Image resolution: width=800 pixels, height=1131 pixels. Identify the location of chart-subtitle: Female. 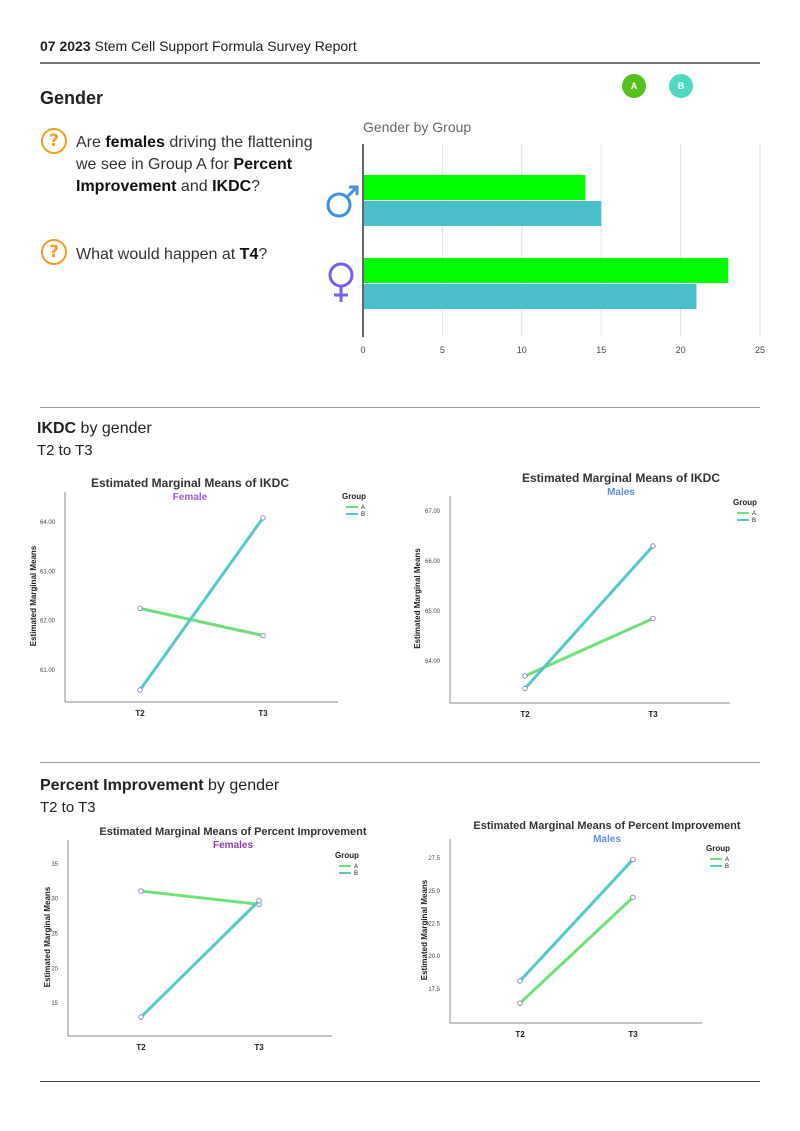
(190, 497).